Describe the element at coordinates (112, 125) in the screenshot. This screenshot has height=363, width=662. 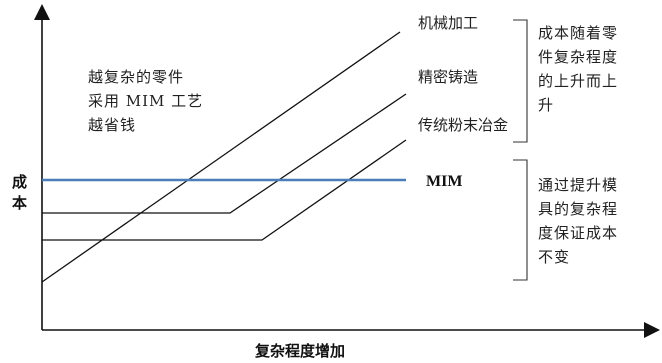
I see `left-note-line3: 越省钱` at that location.